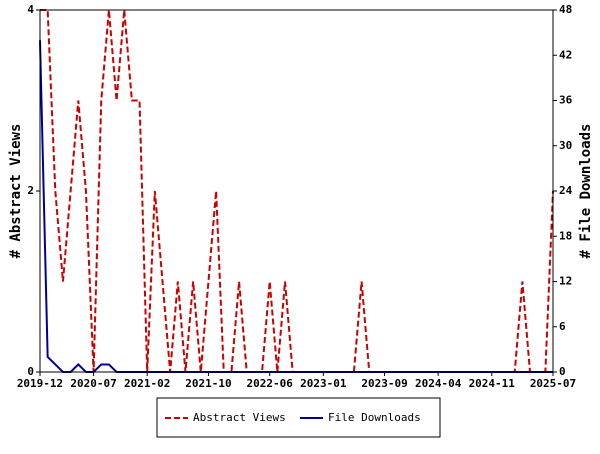 The image size is (600, 454). Describe the element at coordinates (566, 100) in the screenshot. I see `y2-tick-label: 36` at that location.